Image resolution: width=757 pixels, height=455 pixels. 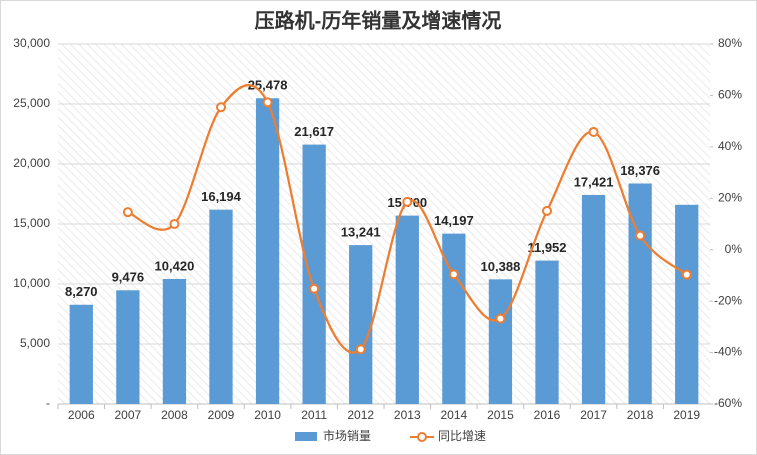 What do you see at coordinates (407, 415) in the screenshot?
I see `x-tick-label: 2013` at bounding box center [407, 415].